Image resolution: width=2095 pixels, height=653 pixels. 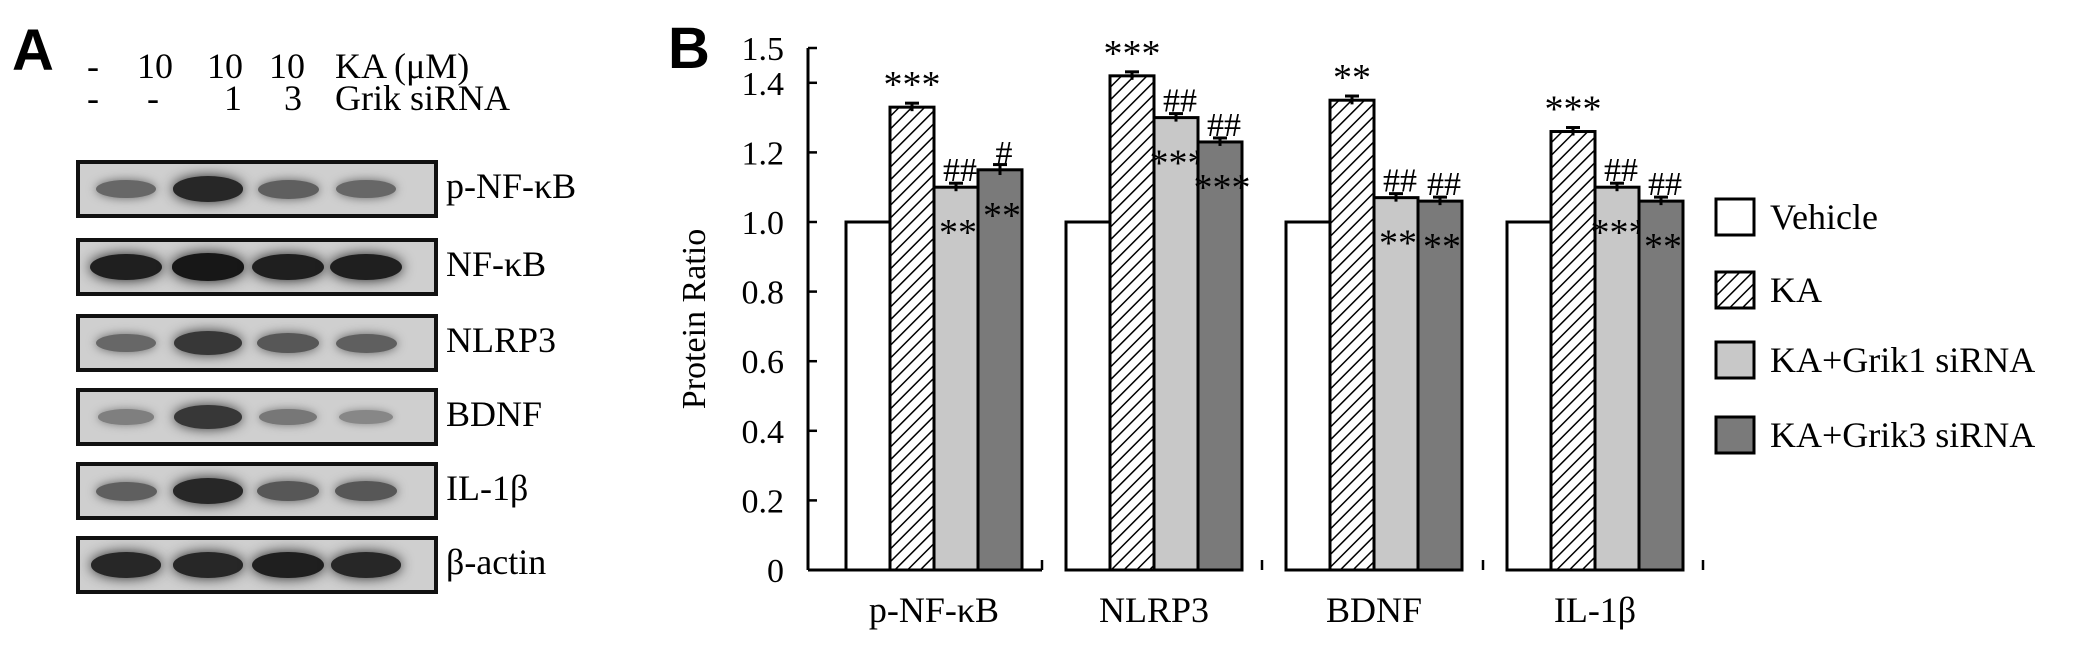 I want to click on x-tick-label: IL-1β, so click(x=1595, y=610).